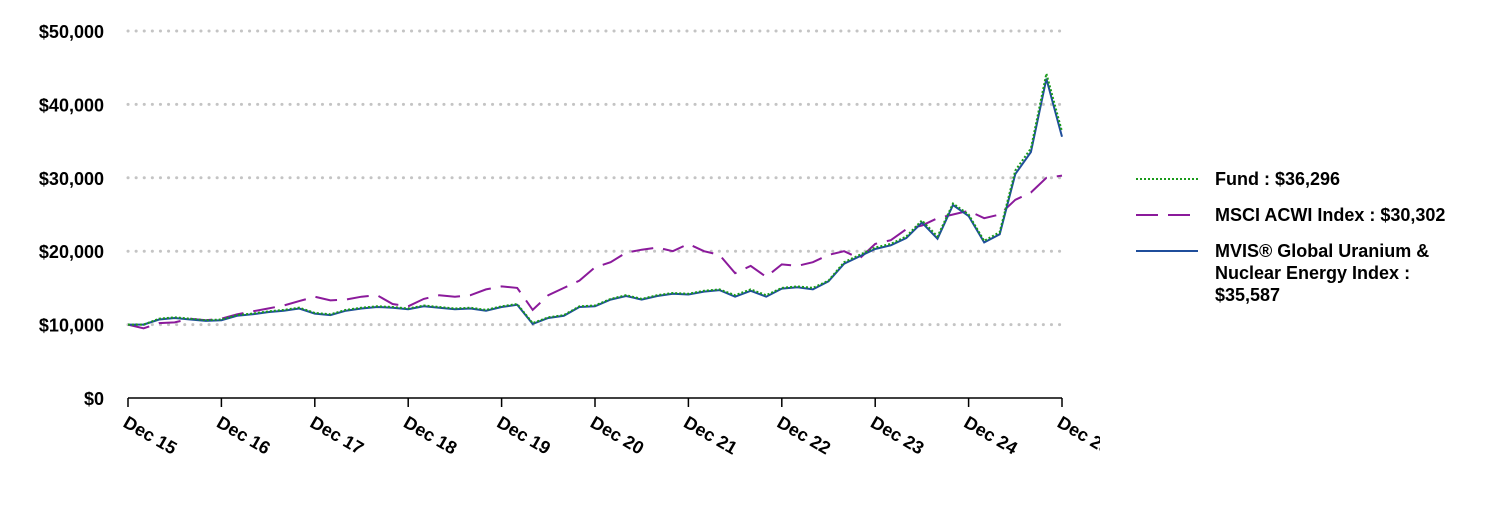 This screenshot has height=516, width=1488. I want to click on legend-entry: MSCI ACWI Index : $30,302, so click(1301, 215).